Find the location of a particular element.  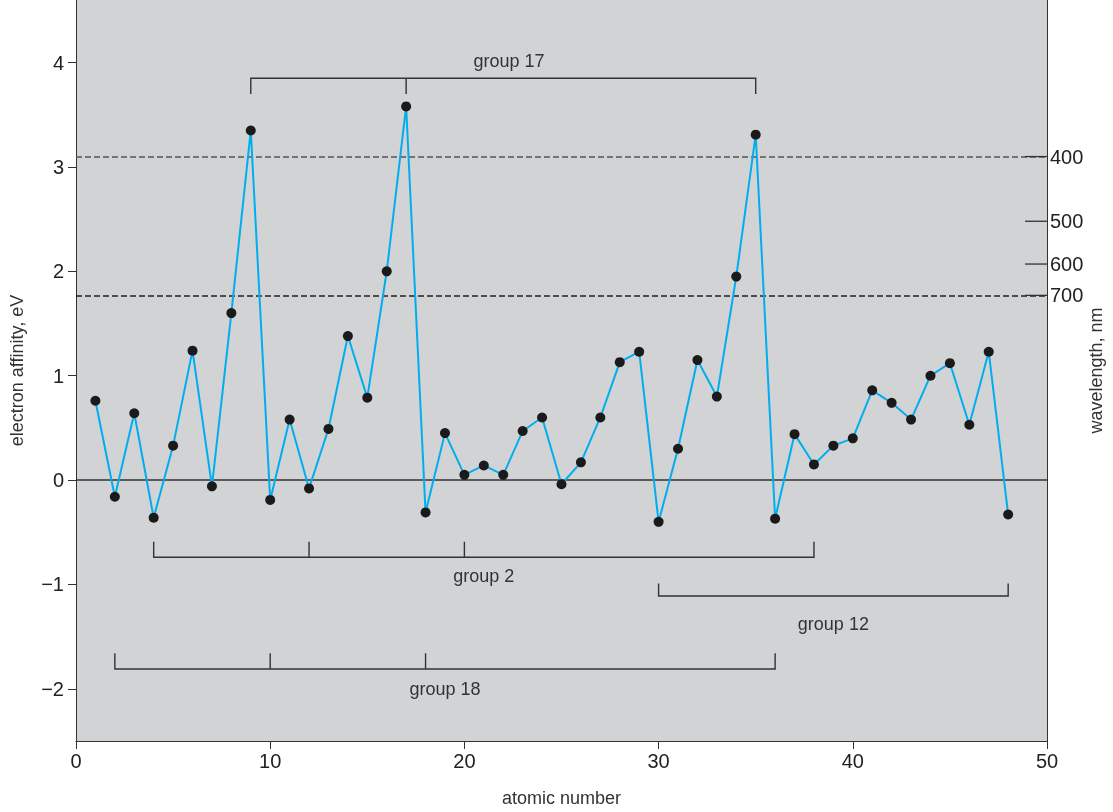

y-tick-label: 0 is located at coordinates (58, 480).